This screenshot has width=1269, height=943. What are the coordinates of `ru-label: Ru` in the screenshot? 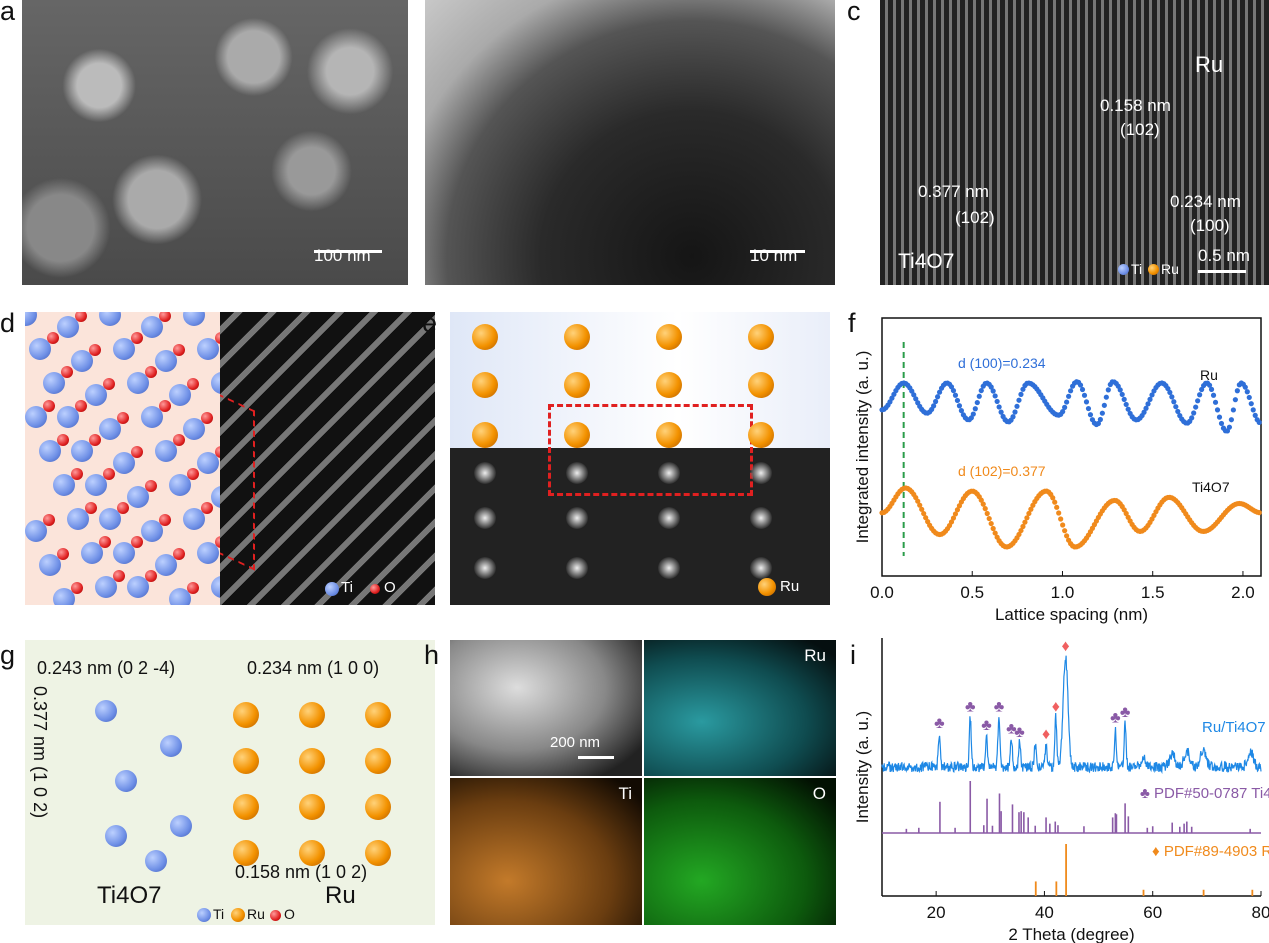 It's located at (340, 895).